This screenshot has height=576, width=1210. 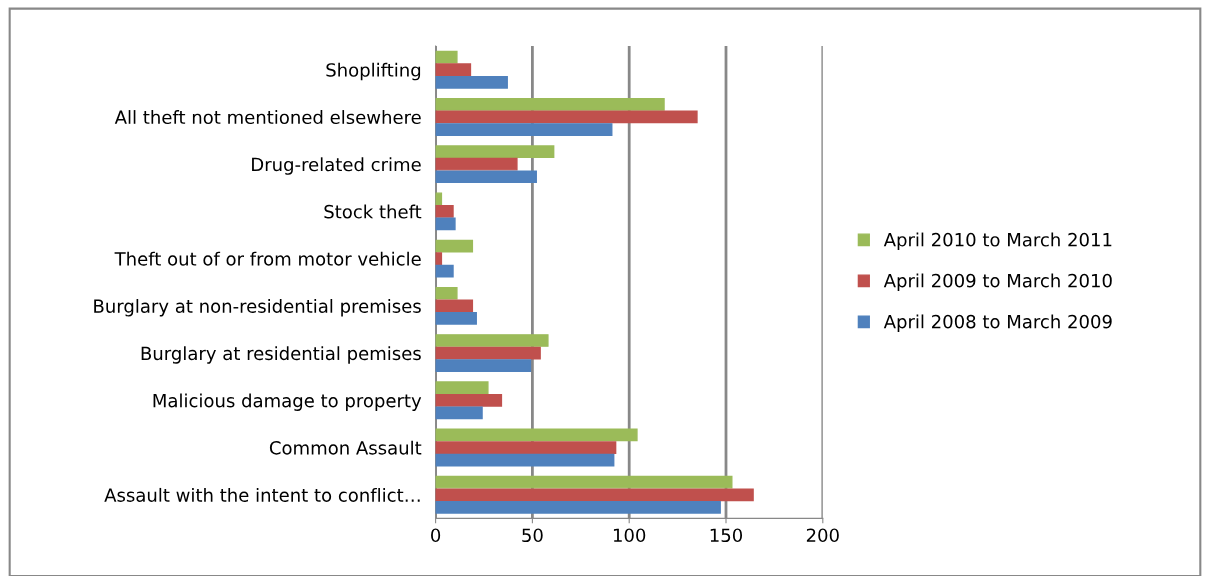 What do you see at coordinates (336, 166) in the screenshot?
I see `y-tick-label: Drug-related crime` at bounding box center [336, 166].